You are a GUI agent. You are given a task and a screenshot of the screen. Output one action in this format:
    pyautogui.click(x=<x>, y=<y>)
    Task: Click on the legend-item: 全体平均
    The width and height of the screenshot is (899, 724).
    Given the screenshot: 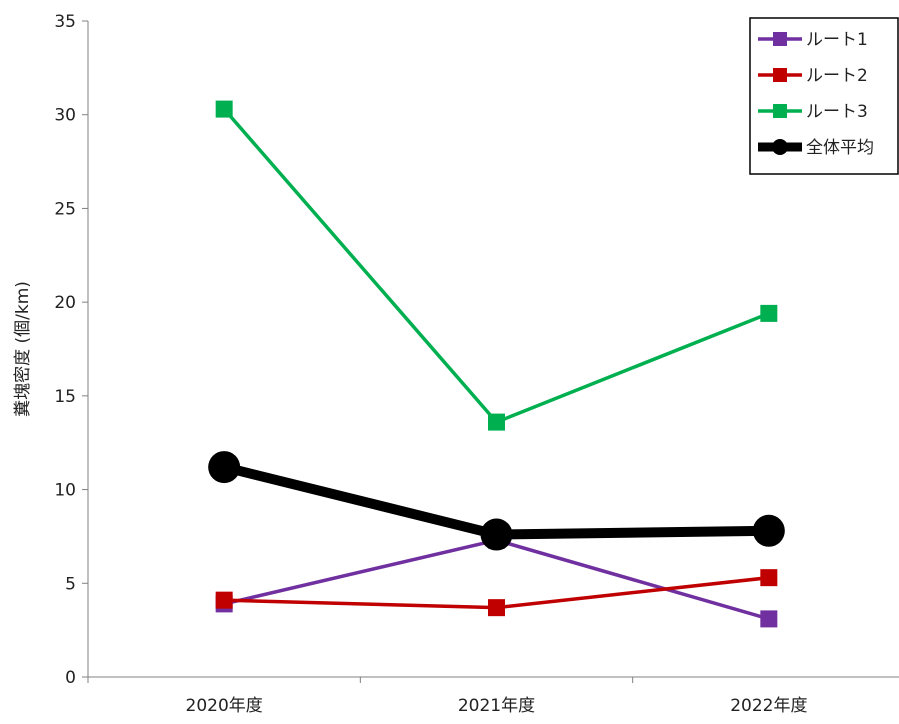 What is the action you would take?
    pyautogui.click(x=816, y=148)
    